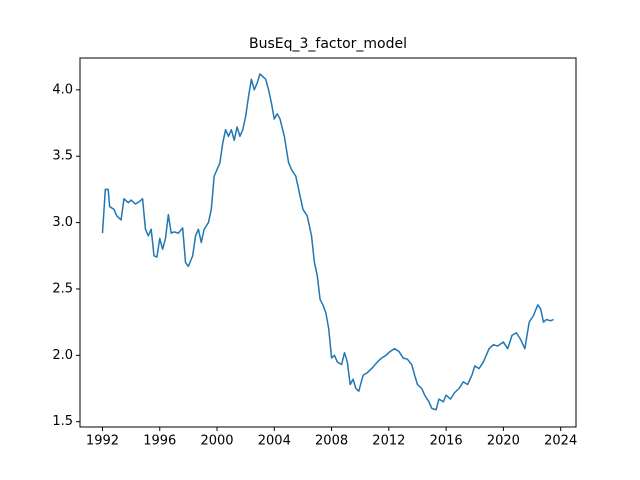 This screenshot has height=480, width=640. I want to click on y-tick-label: 2.0, so click(62, 355).